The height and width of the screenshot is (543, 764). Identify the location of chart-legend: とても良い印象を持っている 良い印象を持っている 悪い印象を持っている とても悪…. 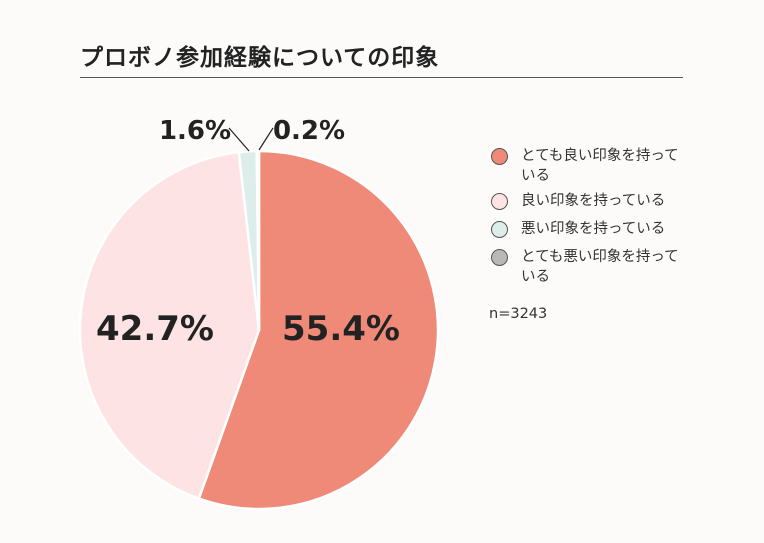
(589, 216).